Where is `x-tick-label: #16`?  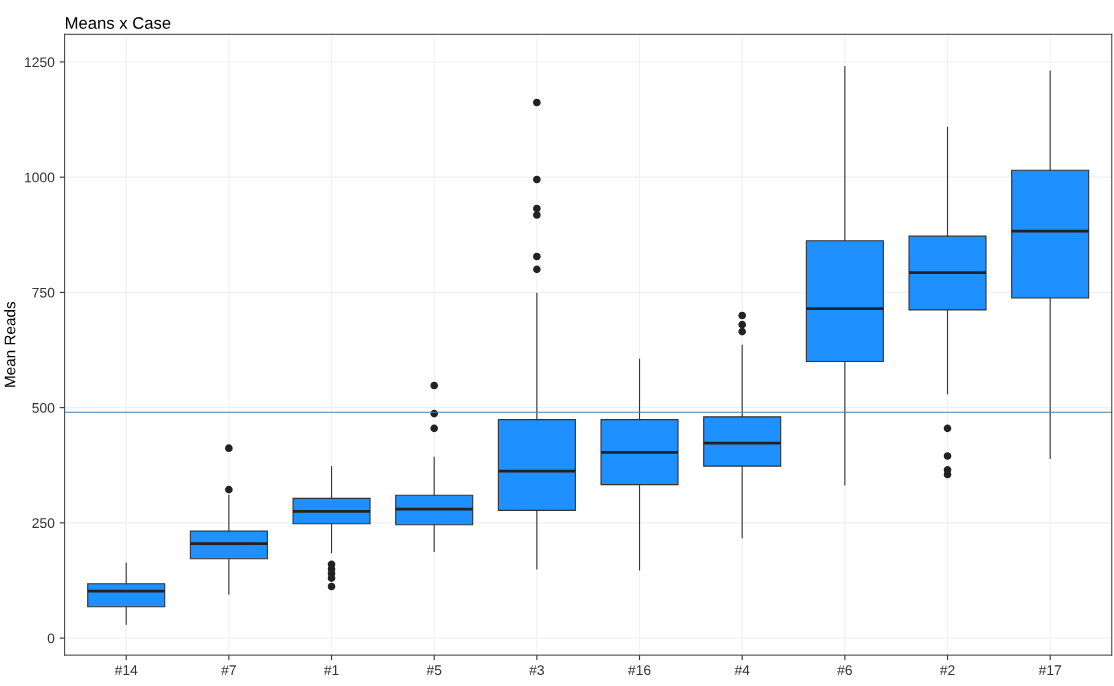
x-tick-label: #16 is located at coordinates (639, 670).